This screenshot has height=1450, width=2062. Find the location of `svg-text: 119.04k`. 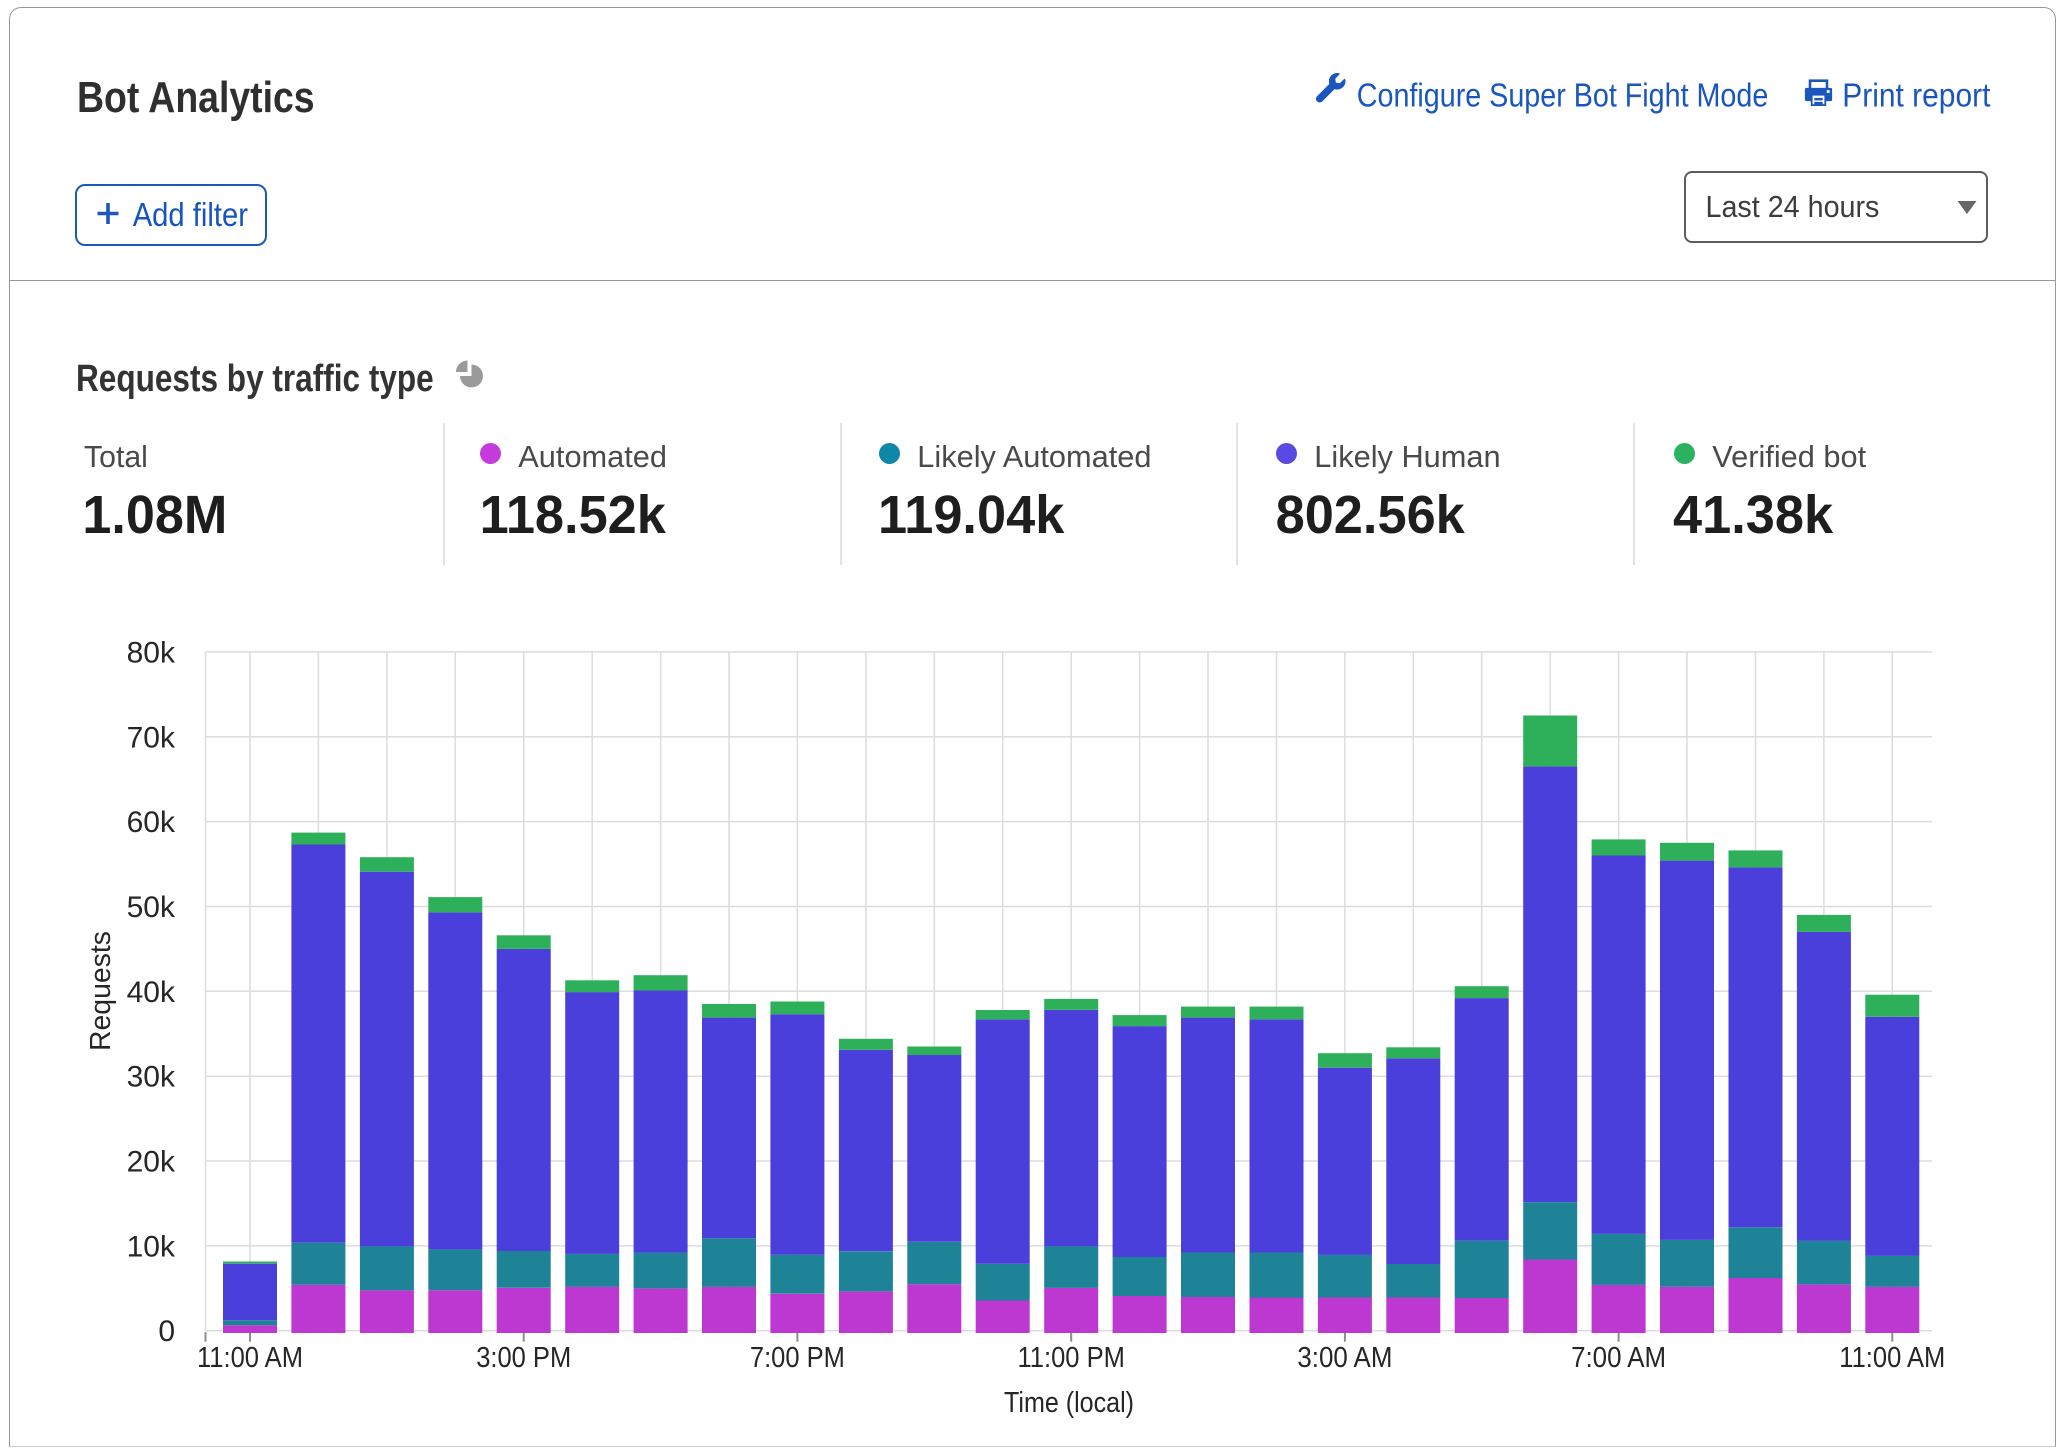

svg-text: 119.04k is located at coordinates (971, 515).